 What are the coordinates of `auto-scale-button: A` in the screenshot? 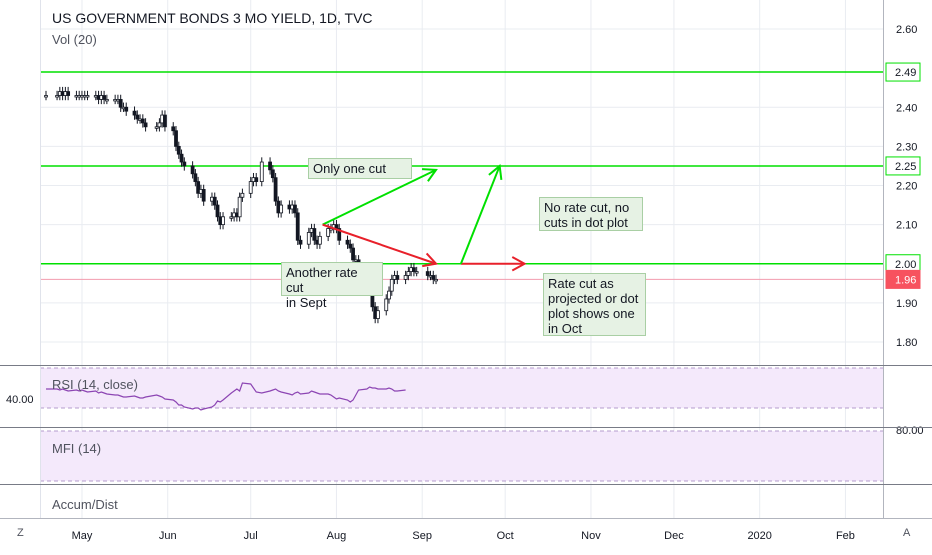 It's located at (907, 533).